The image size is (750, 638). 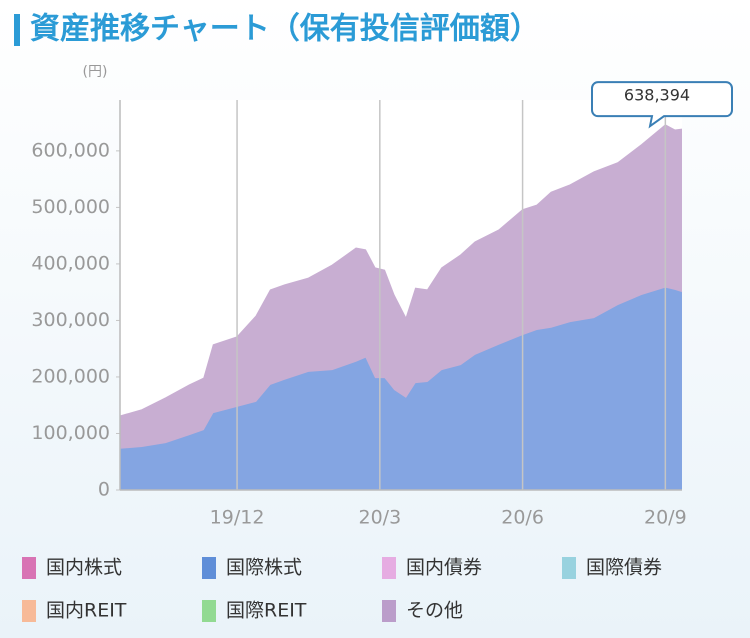 I want to click on x-tick-label: 20/3, so click(x=379, y=518).